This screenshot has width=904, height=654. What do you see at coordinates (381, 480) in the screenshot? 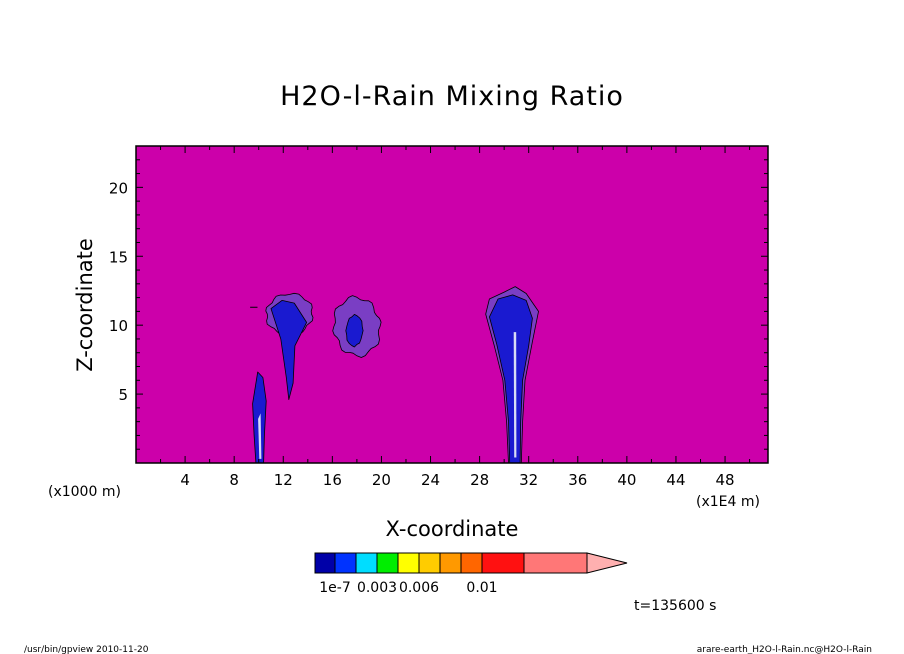
I see `x-tick-label: 20` at bounding box center [381, 480].